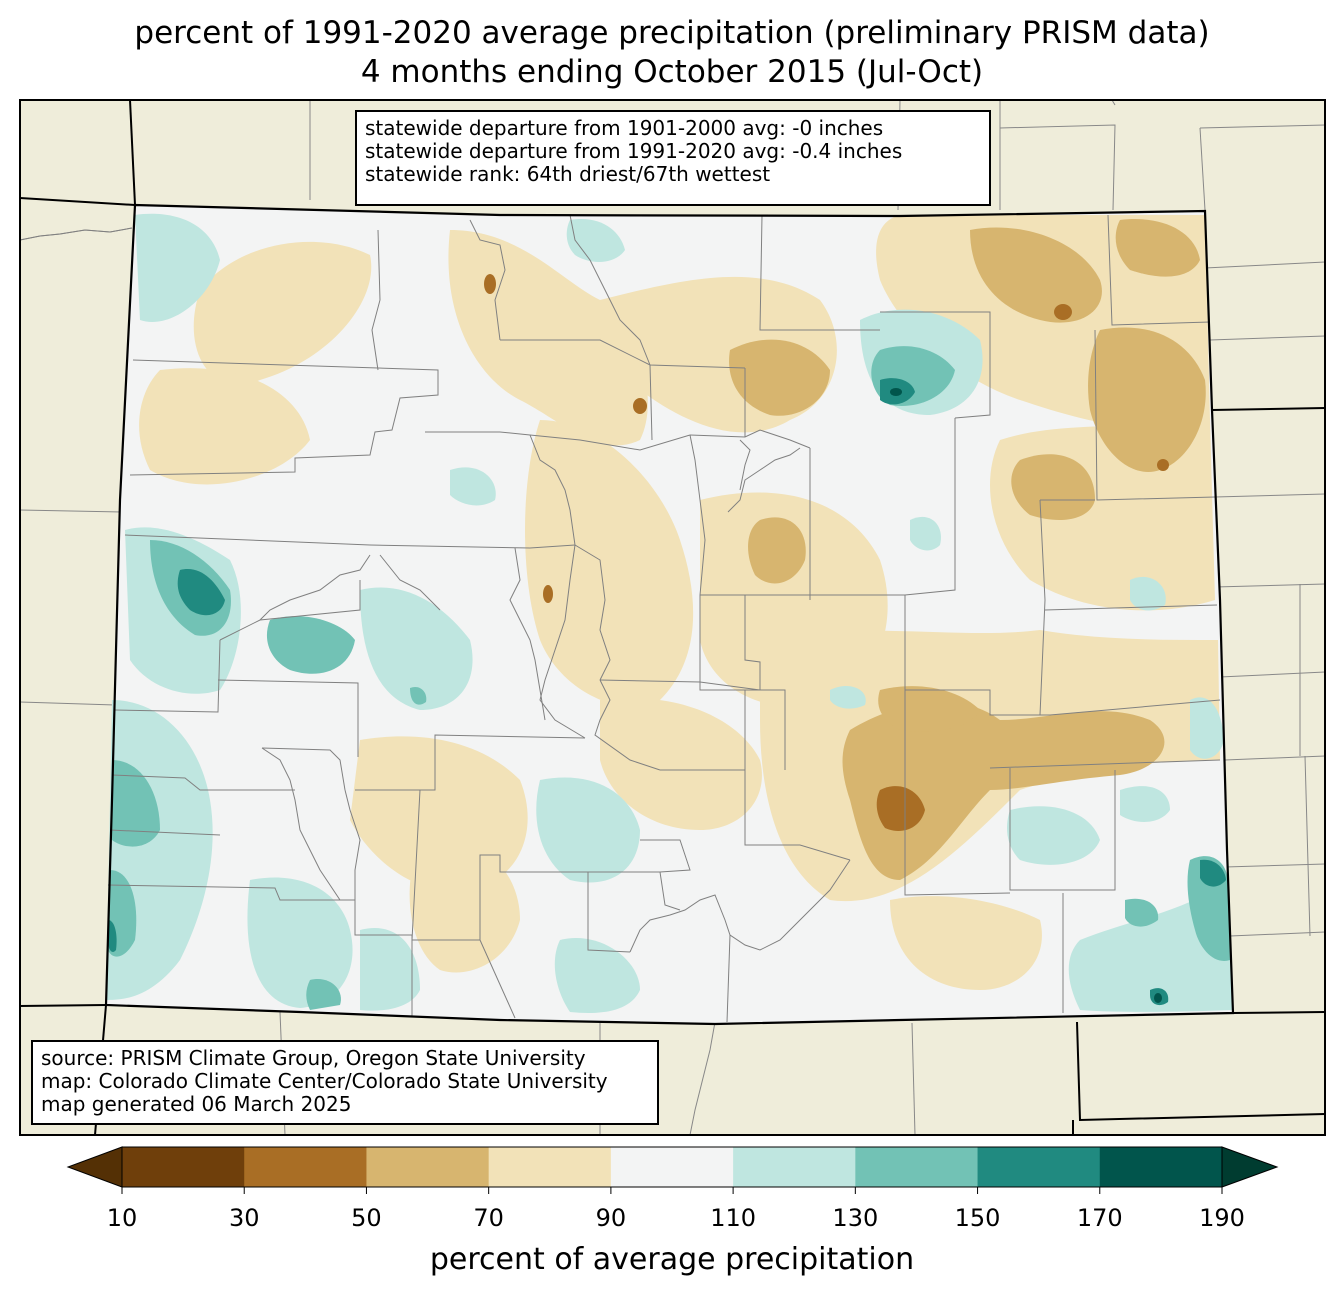  Describe the element at coordinates (672, 1259) in the screenshot. I see `colorbar-label: percent of average precipitation` at that location.